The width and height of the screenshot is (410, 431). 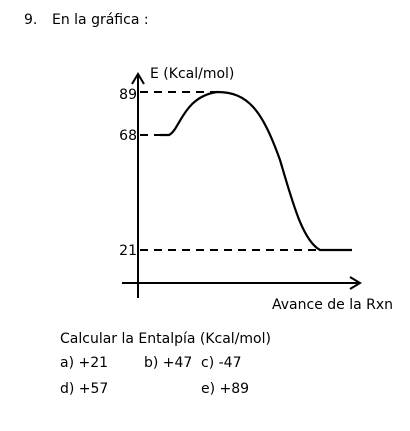 I want to click on x-axis-arrowhead, so click(x=355, y=283).